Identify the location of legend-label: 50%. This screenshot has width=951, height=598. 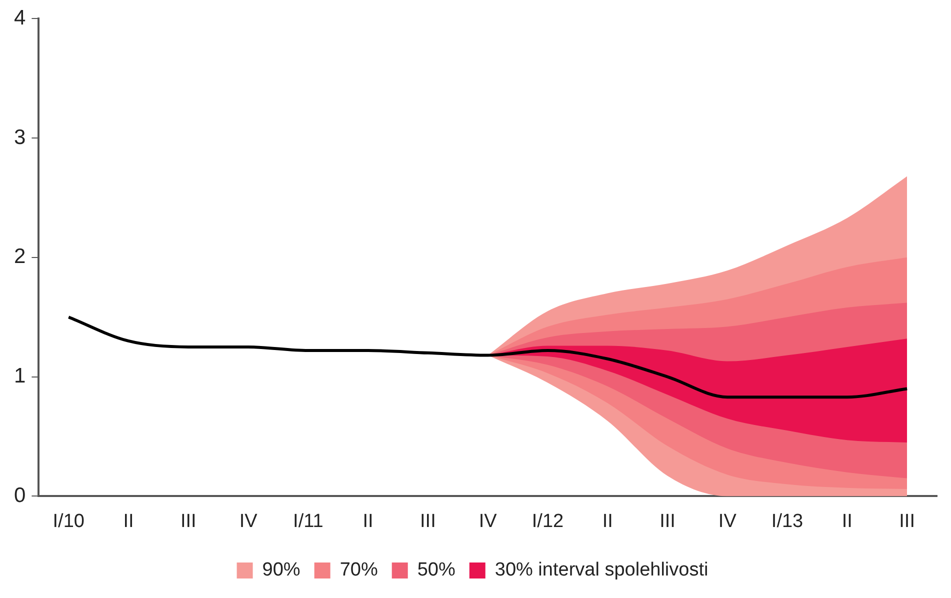
(436, 570).